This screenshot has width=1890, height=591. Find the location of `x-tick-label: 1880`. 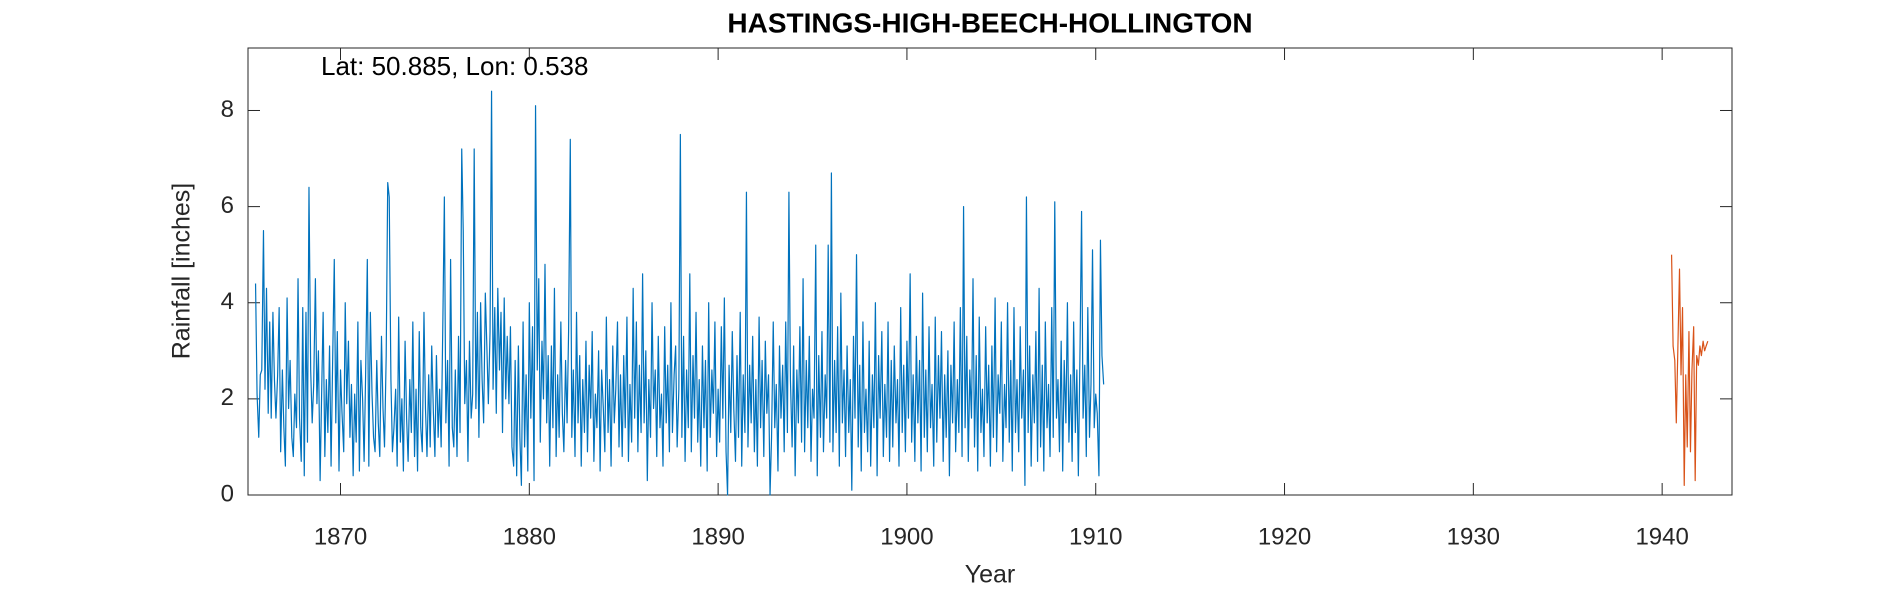

x-tick-label: 1880 is located at coordinates (529, 536).